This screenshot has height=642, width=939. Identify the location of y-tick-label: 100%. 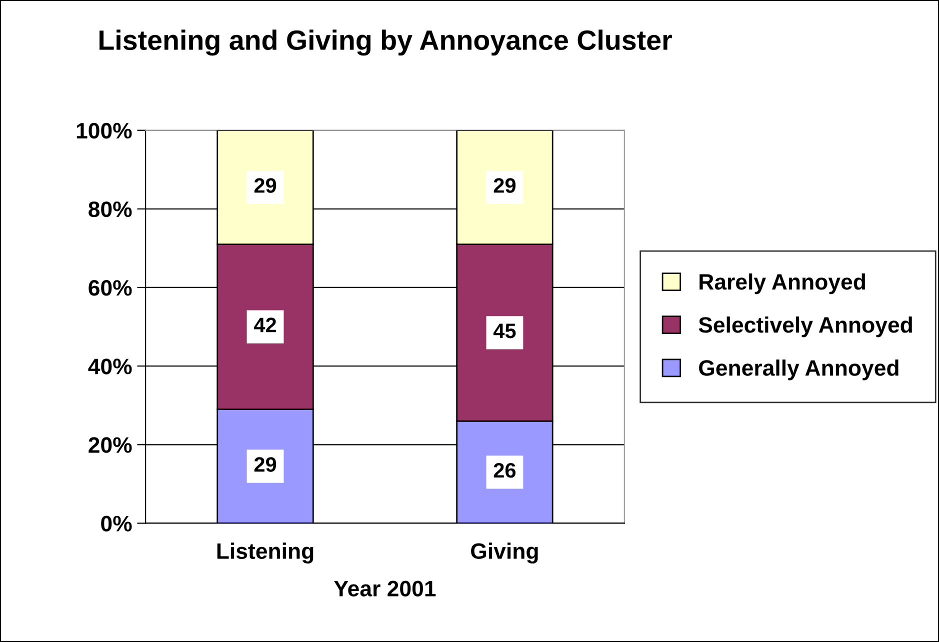
(104, 130).